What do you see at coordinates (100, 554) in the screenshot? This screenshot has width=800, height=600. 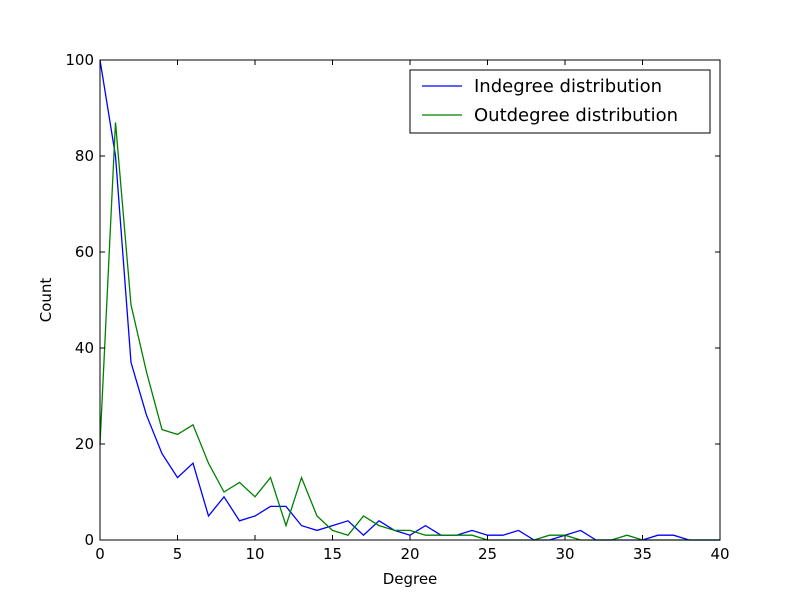 I see `x-tick-label: 0` at bounding box center [100, 554].